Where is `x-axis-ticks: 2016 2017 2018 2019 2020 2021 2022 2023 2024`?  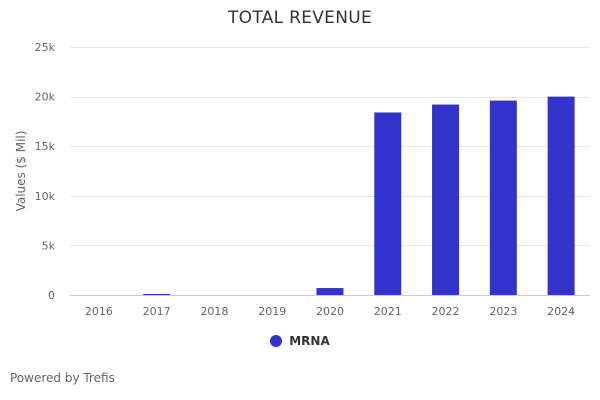
x-axis-ticks: 2016 2017 2018 2019 2020 2021 2022 2023 2024 is located at coordinates (330, 311).